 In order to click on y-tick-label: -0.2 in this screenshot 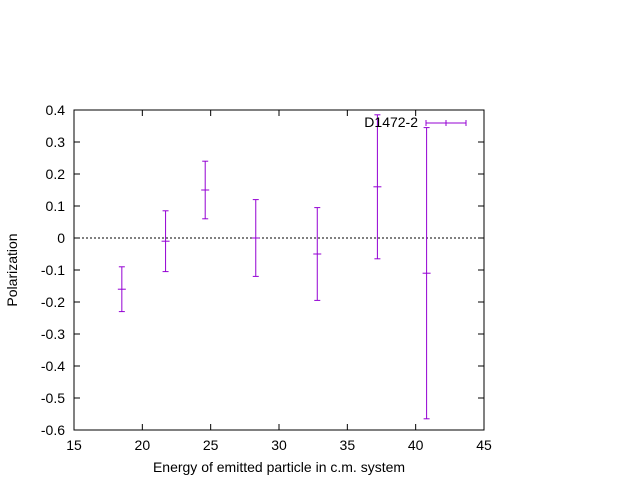, I will do `click(53, 302)`.